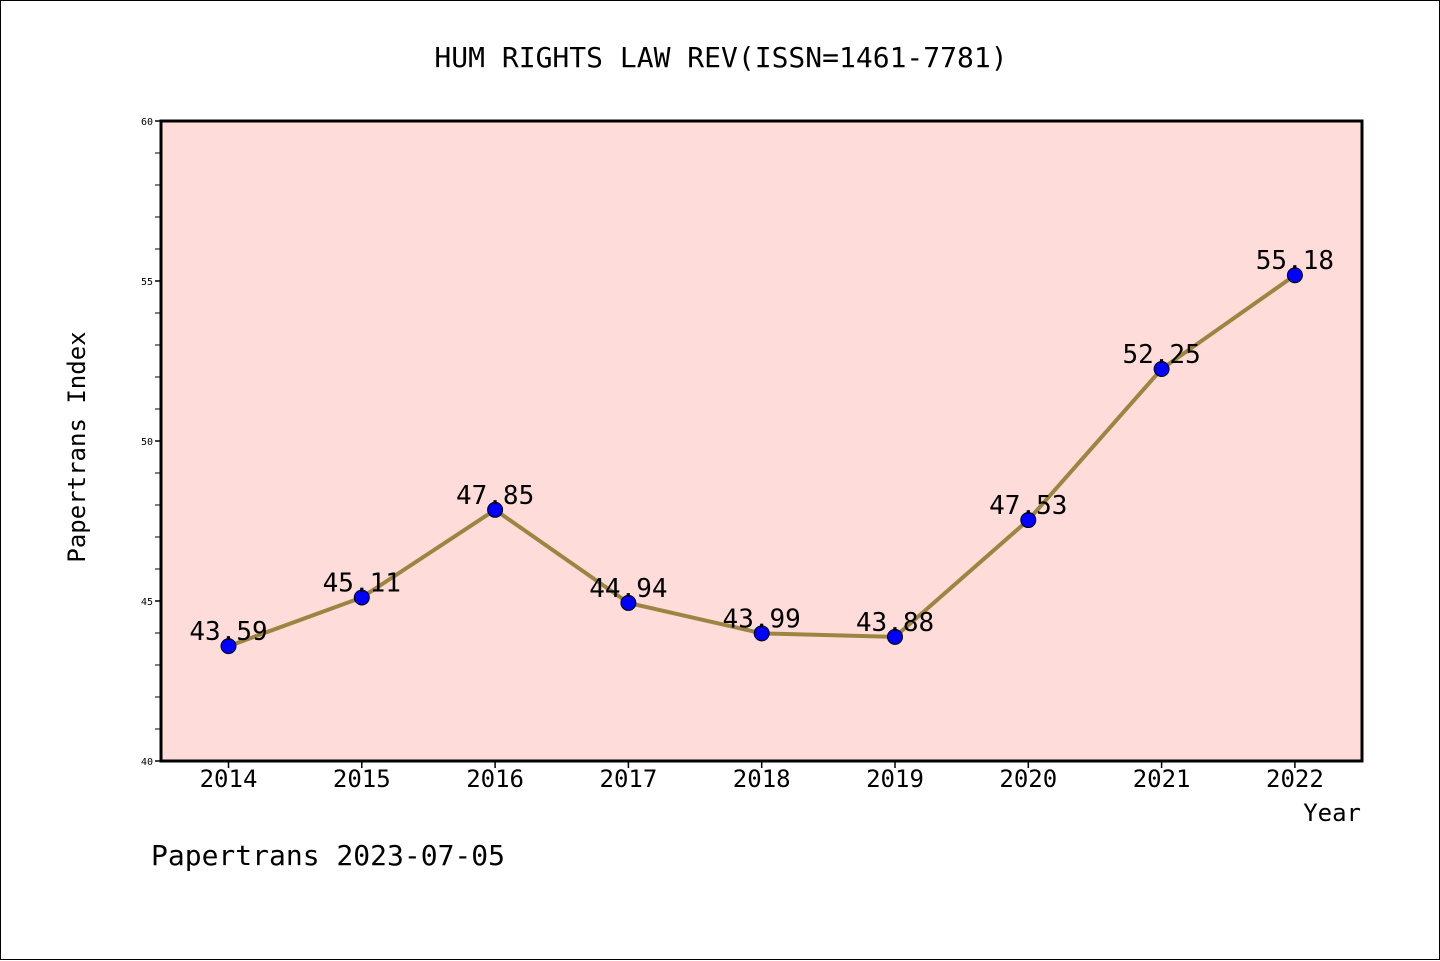 The image size is (1440, 961). I want to click on y-axis-label: Papertrans Index, so click(77, 446).